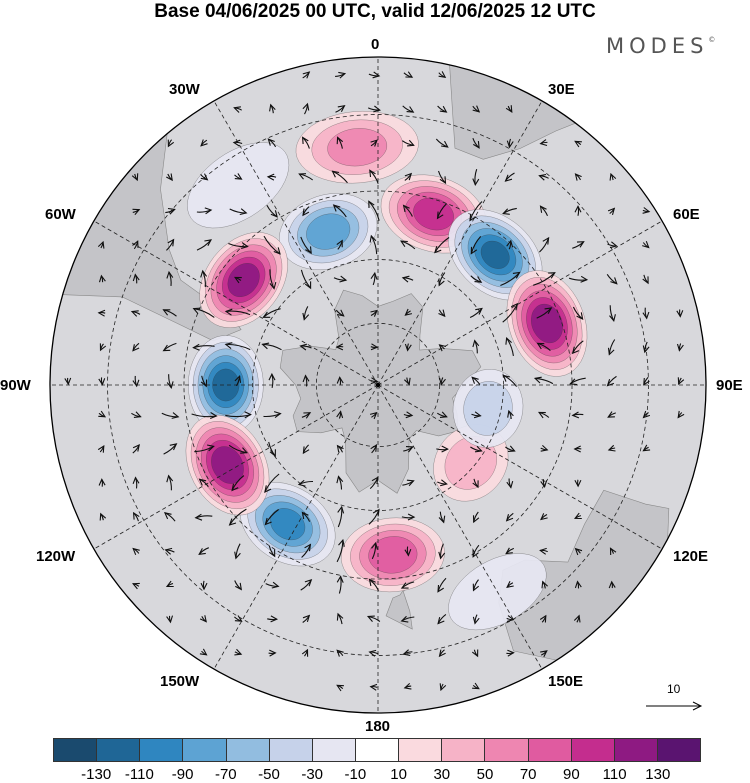  Describe the element at coordinates (520, 467) in the screenshot. I see `meridian-line` at that location.